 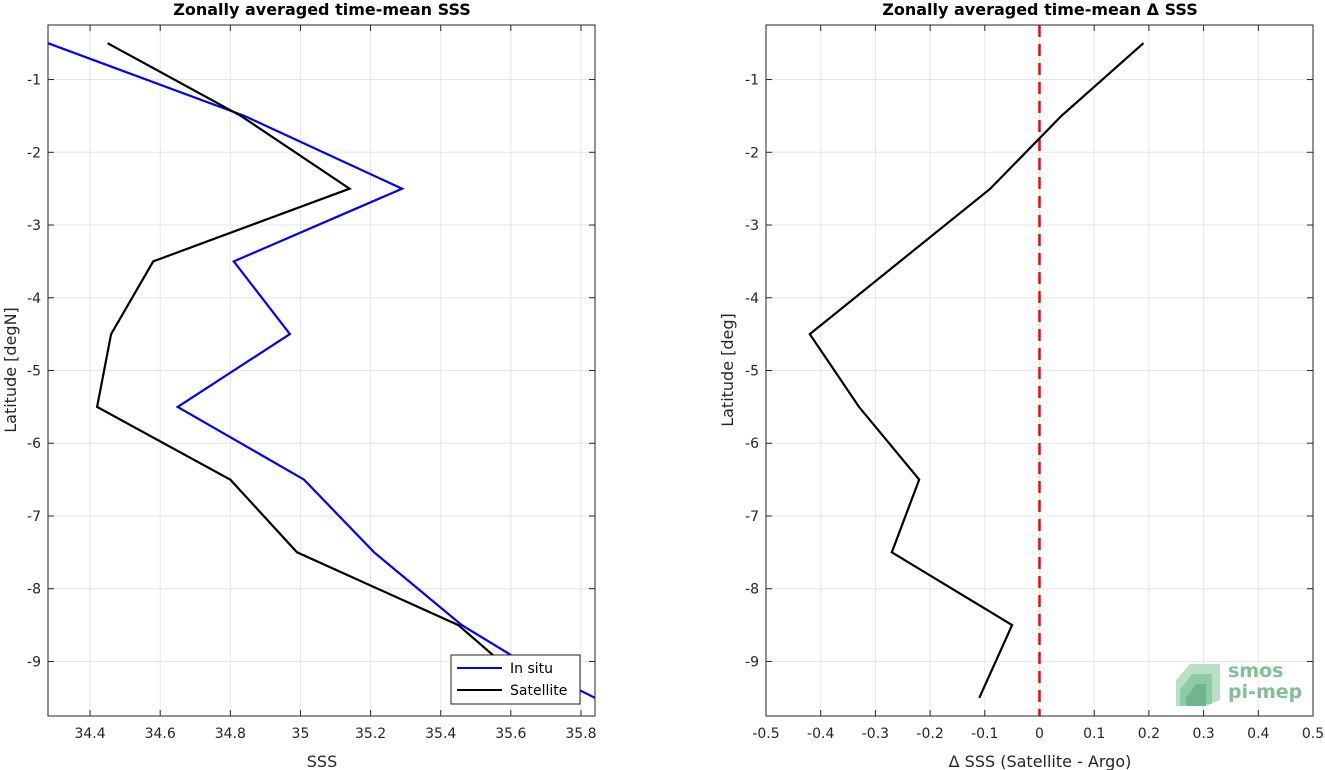 What do you see at coordinates (765, 734) in the screenshot?
I see `x-tick-label: -0.5` at bounding box center [765, 734].